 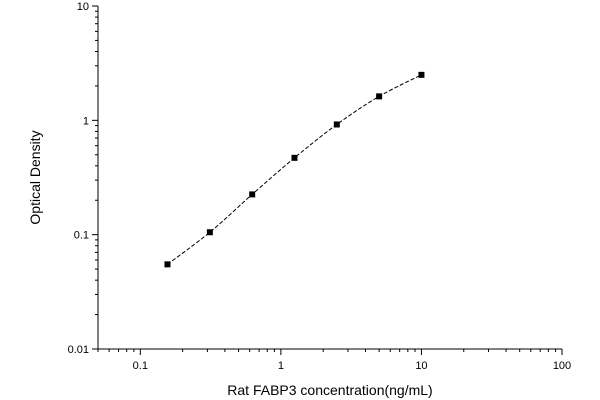 I want to click on y-axis-title: Optical Density, so click(x=35, y=177).